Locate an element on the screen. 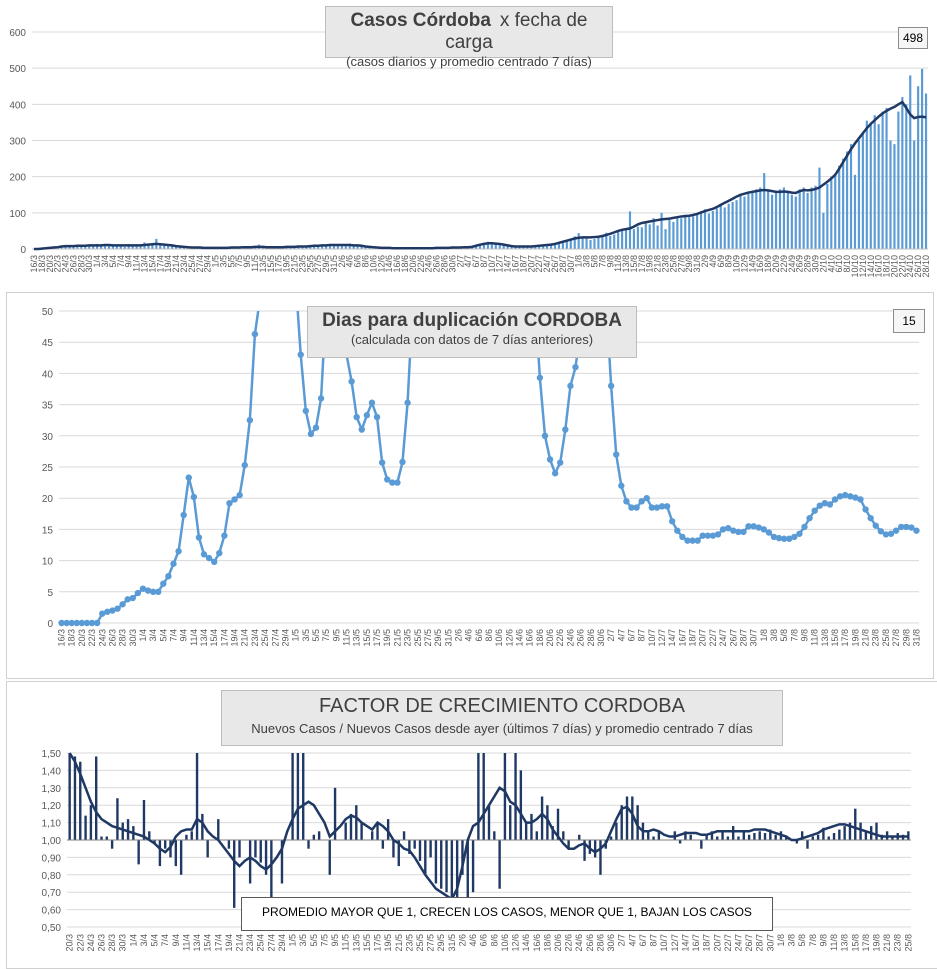 The height and width of the screenshot is (969, 937). cases-x-tick: 28/3 is located at coordinates (81, 264).